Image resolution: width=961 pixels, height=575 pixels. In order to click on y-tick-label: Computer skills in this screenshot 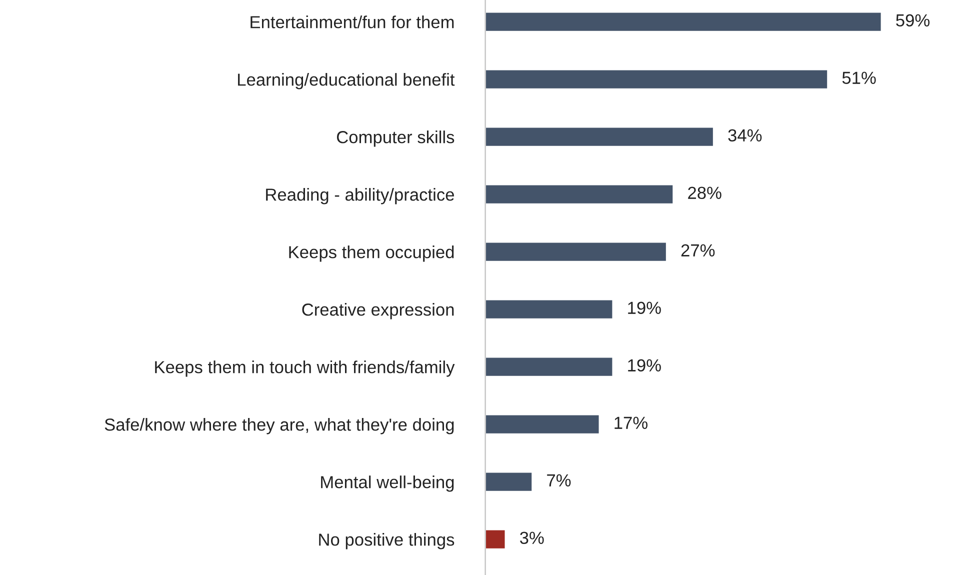, I will do `click(395, 138)`.